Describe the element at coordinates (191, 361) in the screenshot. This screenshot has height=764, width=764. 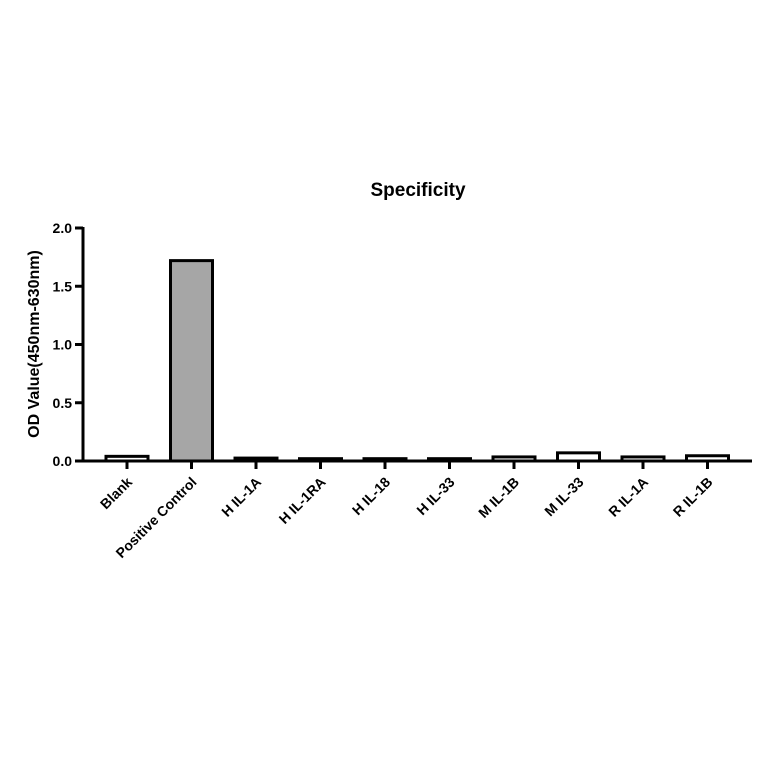
I see `bar-positive-control` at that location.